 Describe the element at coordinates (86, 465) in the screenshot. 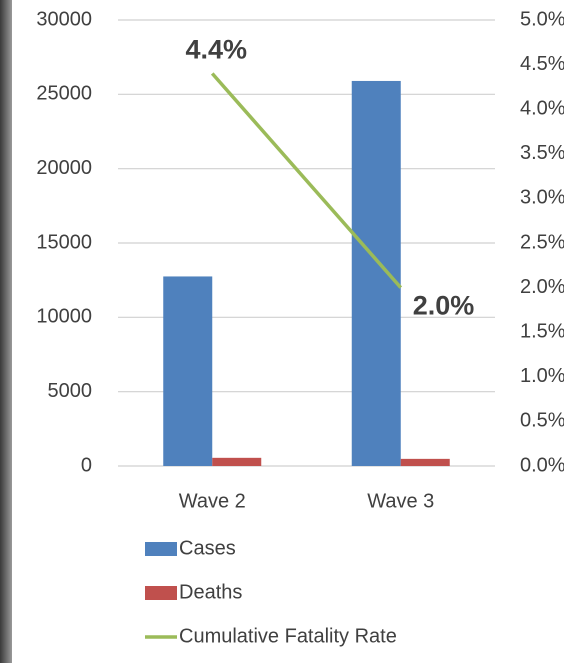

I see `y-tick-label: 0` at that location.